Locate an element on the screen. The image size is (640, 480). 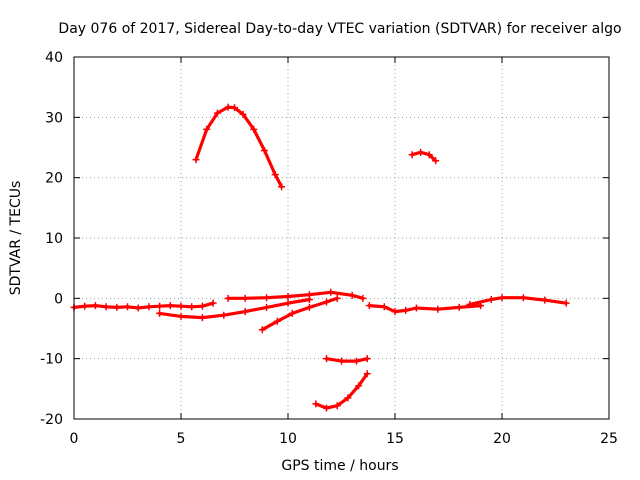
series-arc-mid is located at coordinates (295, 295).